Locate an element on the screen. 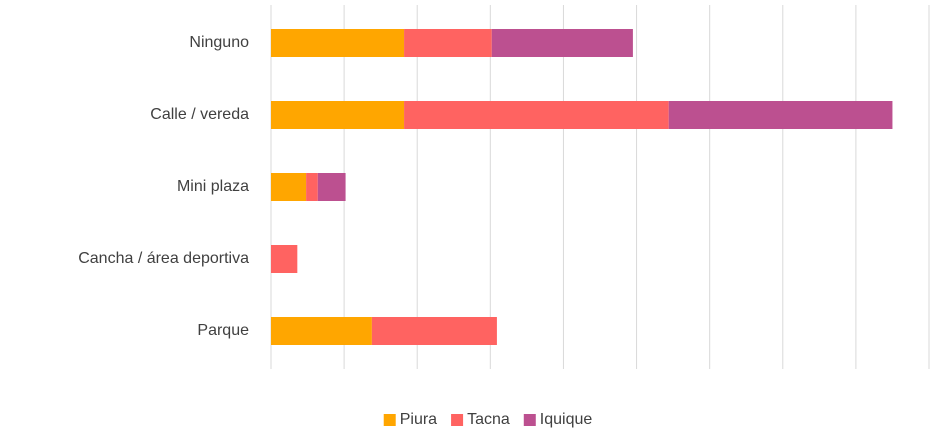 The image size is (936, 433). legend-label: Iquique is located at coordinates (566, 419).